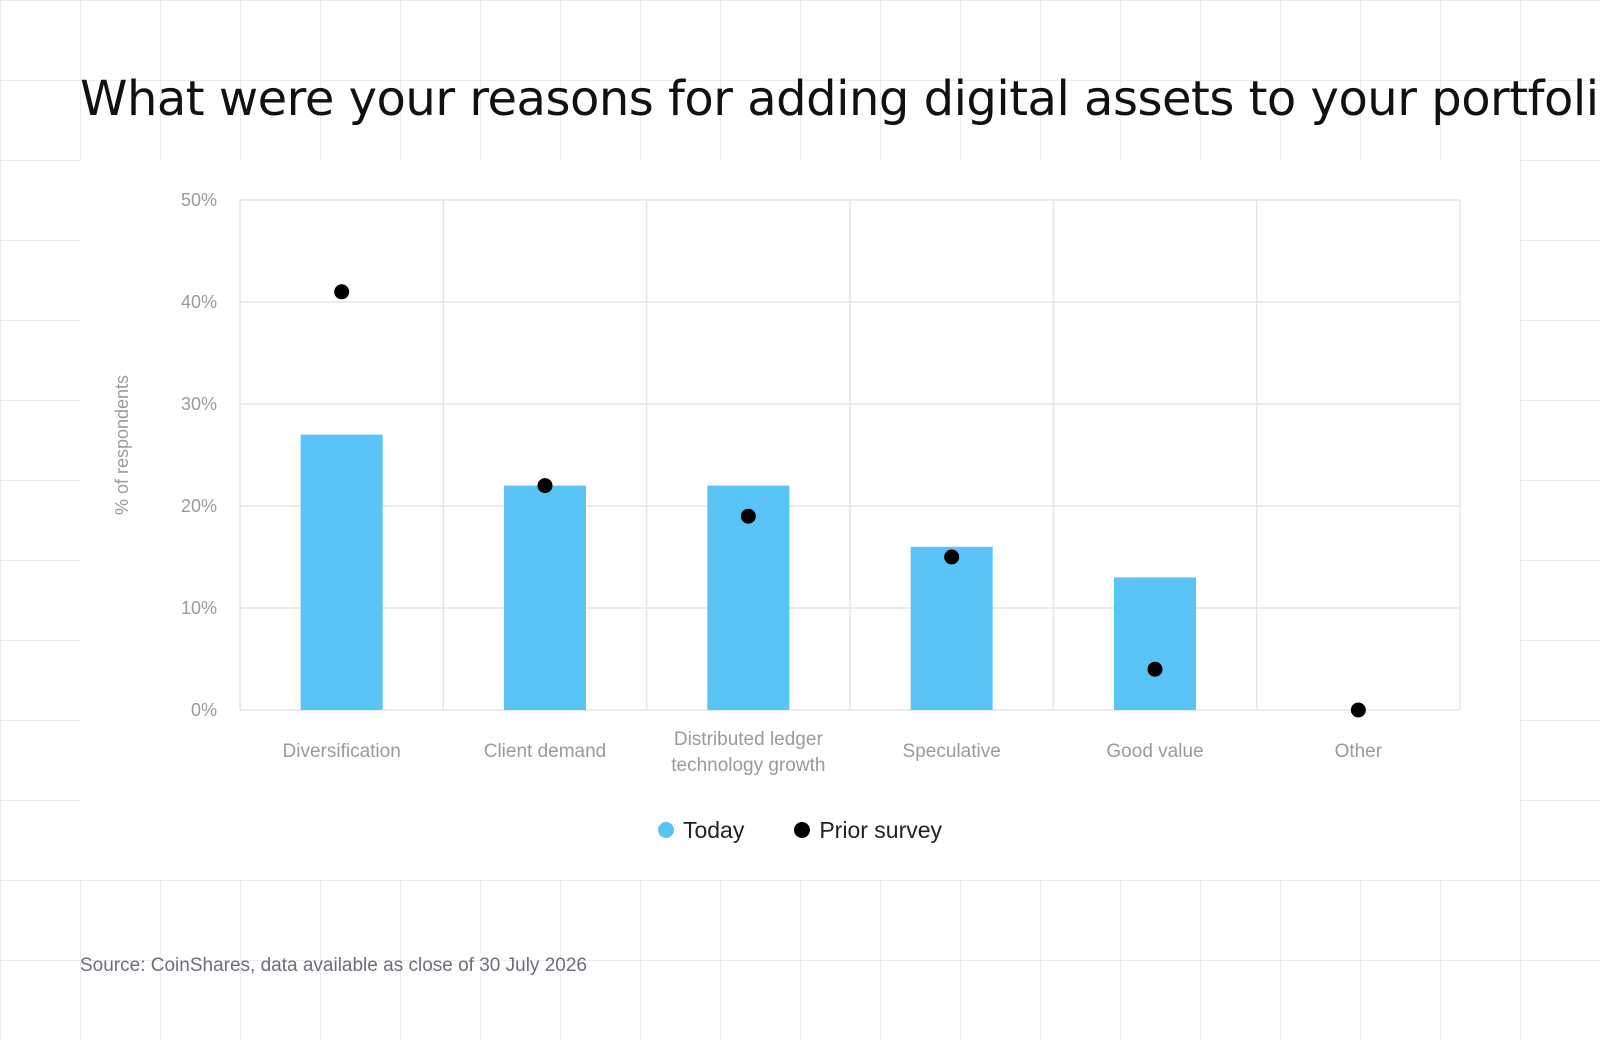 The image size is (1600, 1040). Describe the element at coordinates (748, 765) in the screenshot. I see `x-tick-label: technology growth` at that location.